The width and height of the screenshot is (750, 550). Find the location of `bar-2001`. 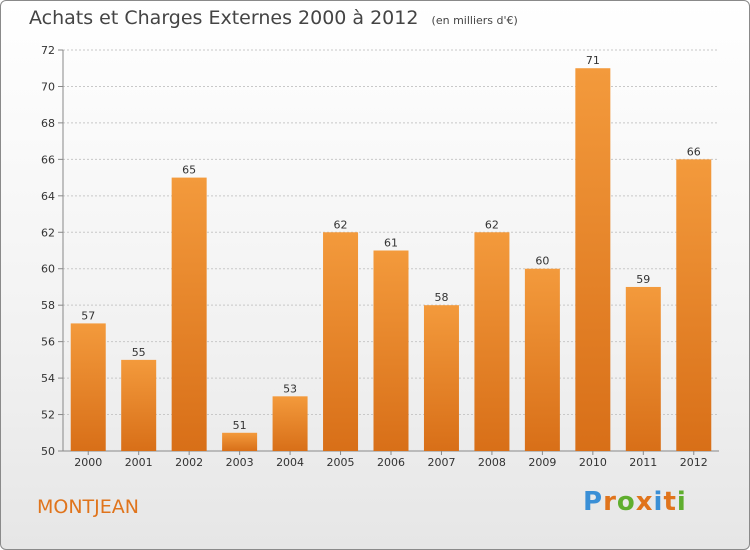

bar-2001 is located at coordinates (139, 405).